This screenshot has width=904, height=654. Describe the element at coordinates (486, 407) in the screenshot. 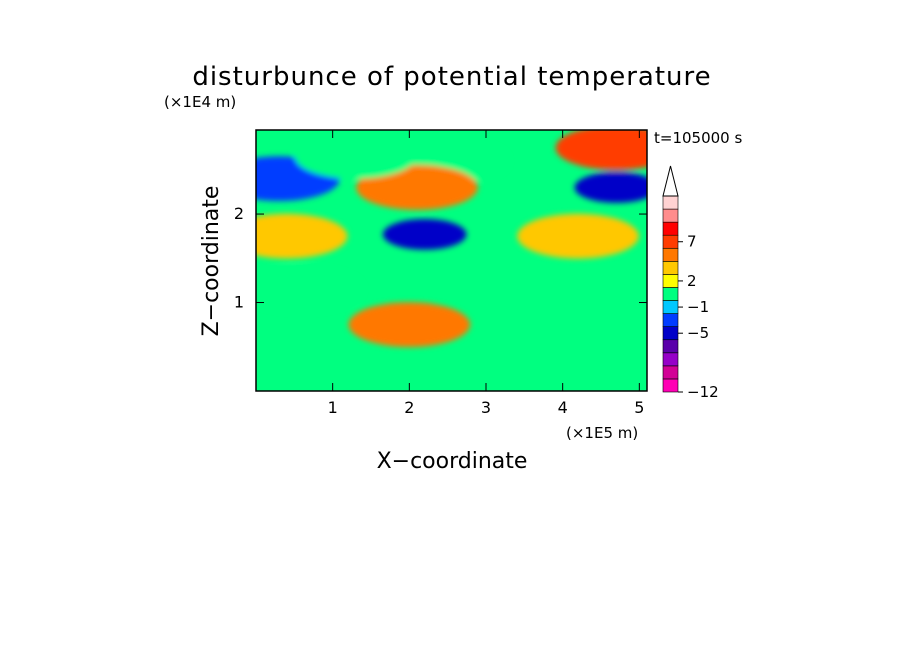

I see `x-tick-label: 3` at that location.